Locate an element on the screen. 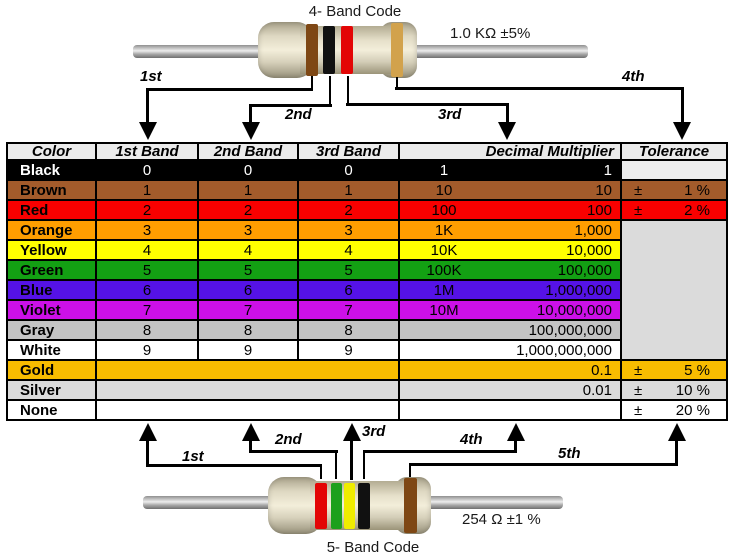 This screenshot has width=729, height=559. arrow-up-icon is located at coordinates (251, 432).